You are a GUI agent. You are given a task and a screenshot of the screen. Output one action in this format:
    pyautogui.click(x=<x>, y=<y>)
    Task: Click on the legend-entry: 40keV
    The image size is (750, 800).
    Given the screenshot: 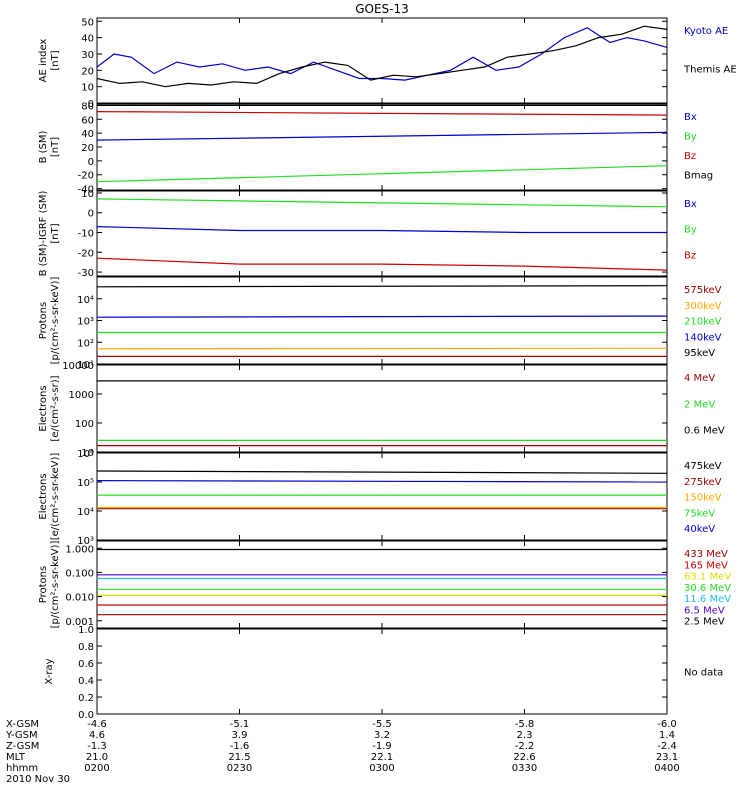 What is the action you would take?
    pyautogui.click(x=699, y=529)
    